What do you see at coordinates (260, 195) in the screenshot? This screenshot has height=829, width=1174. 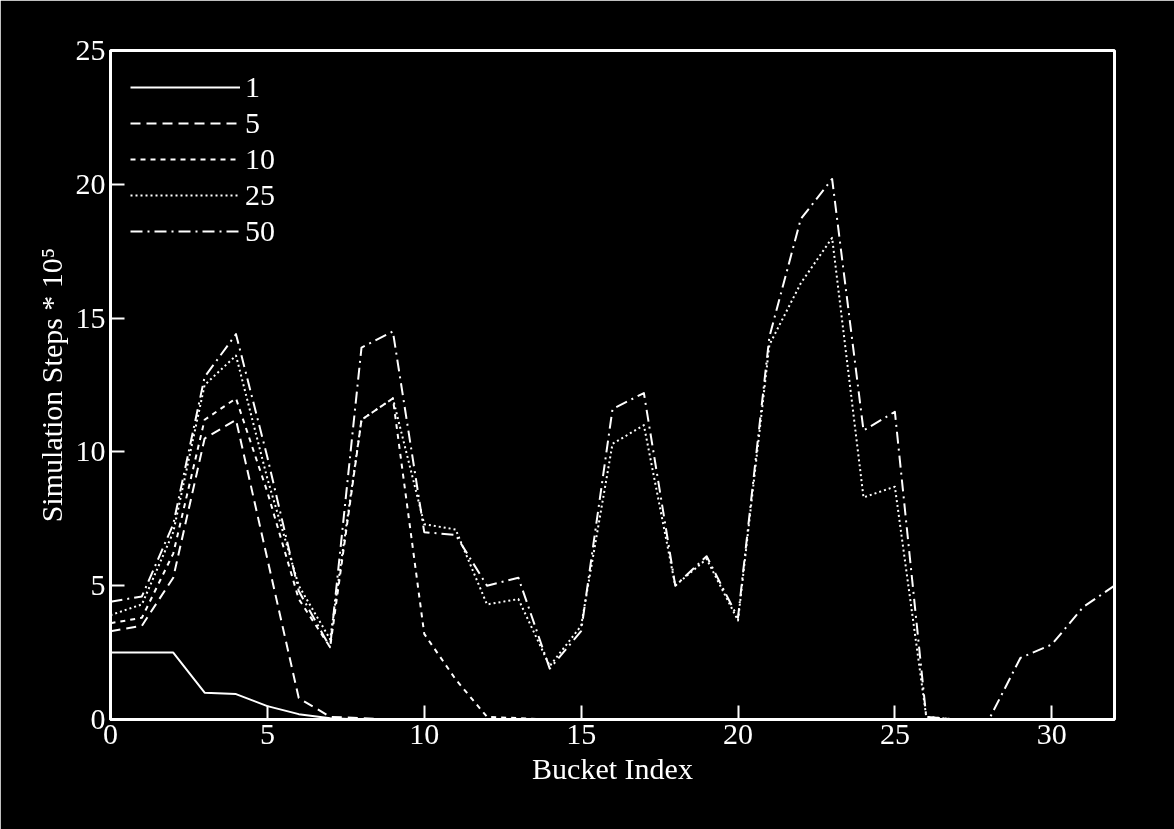 I see `legend-label: 25` at bounding box center [260, 195].